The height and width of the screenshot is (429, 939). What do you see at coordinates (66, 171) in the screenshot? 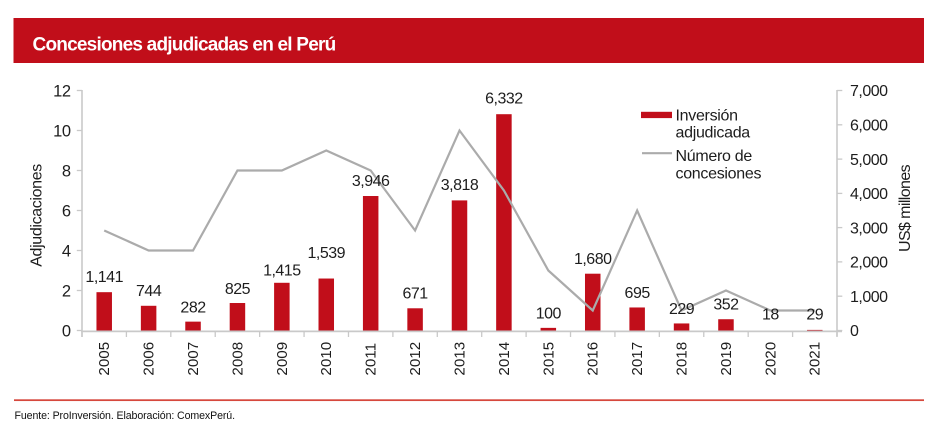
I see `svg-text: 8` at bounding box center [66, 171].